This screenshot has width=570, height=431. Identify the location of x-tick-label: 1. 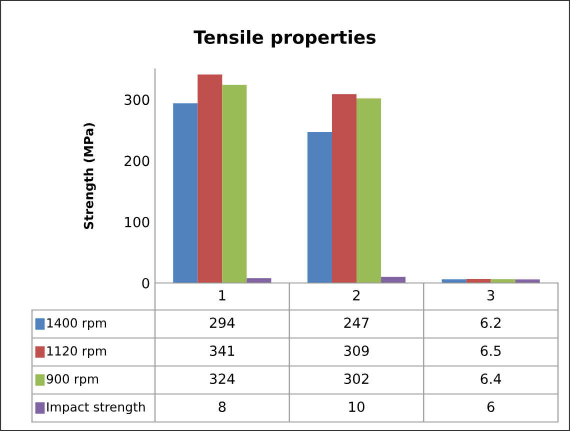
(222, 295).